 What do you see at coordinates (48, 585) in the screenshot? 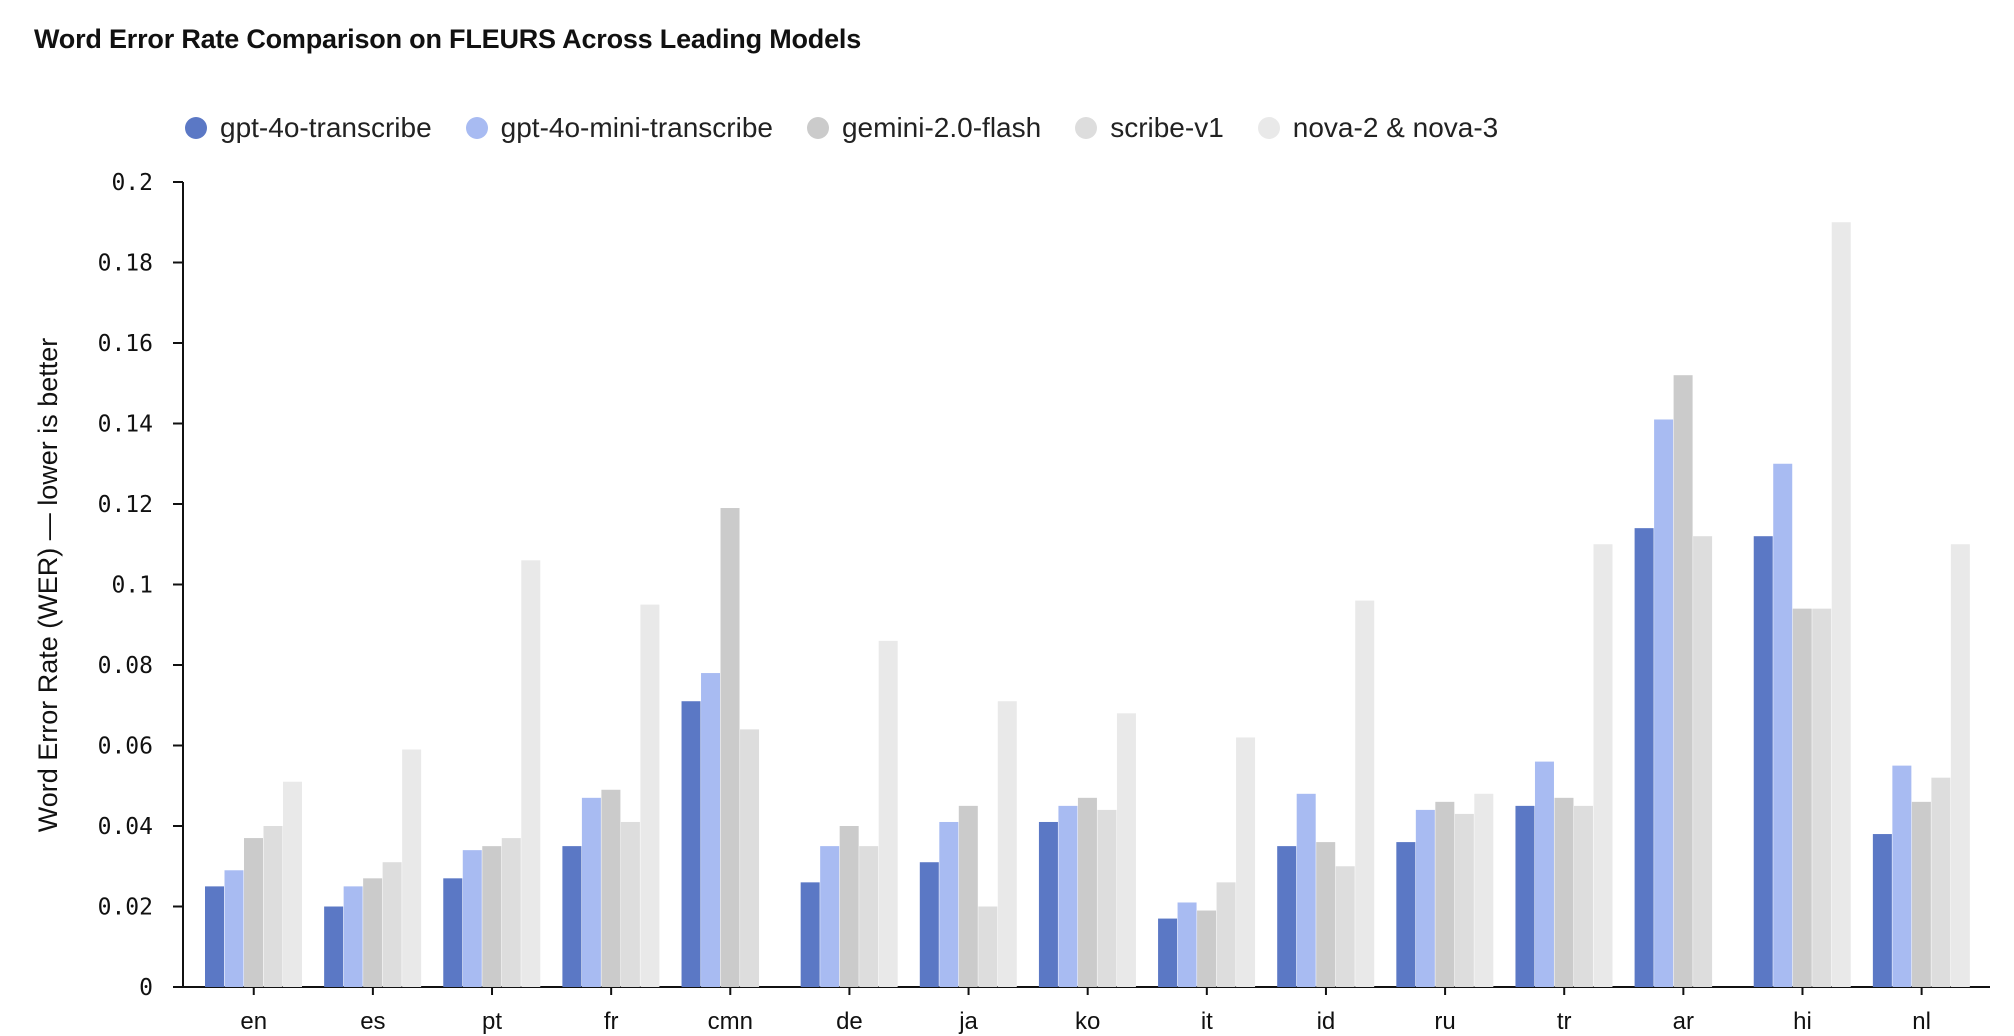
I see `y-axis-label: Word Error Rate (WER) — lower is better` at bounding box center [48, 585].